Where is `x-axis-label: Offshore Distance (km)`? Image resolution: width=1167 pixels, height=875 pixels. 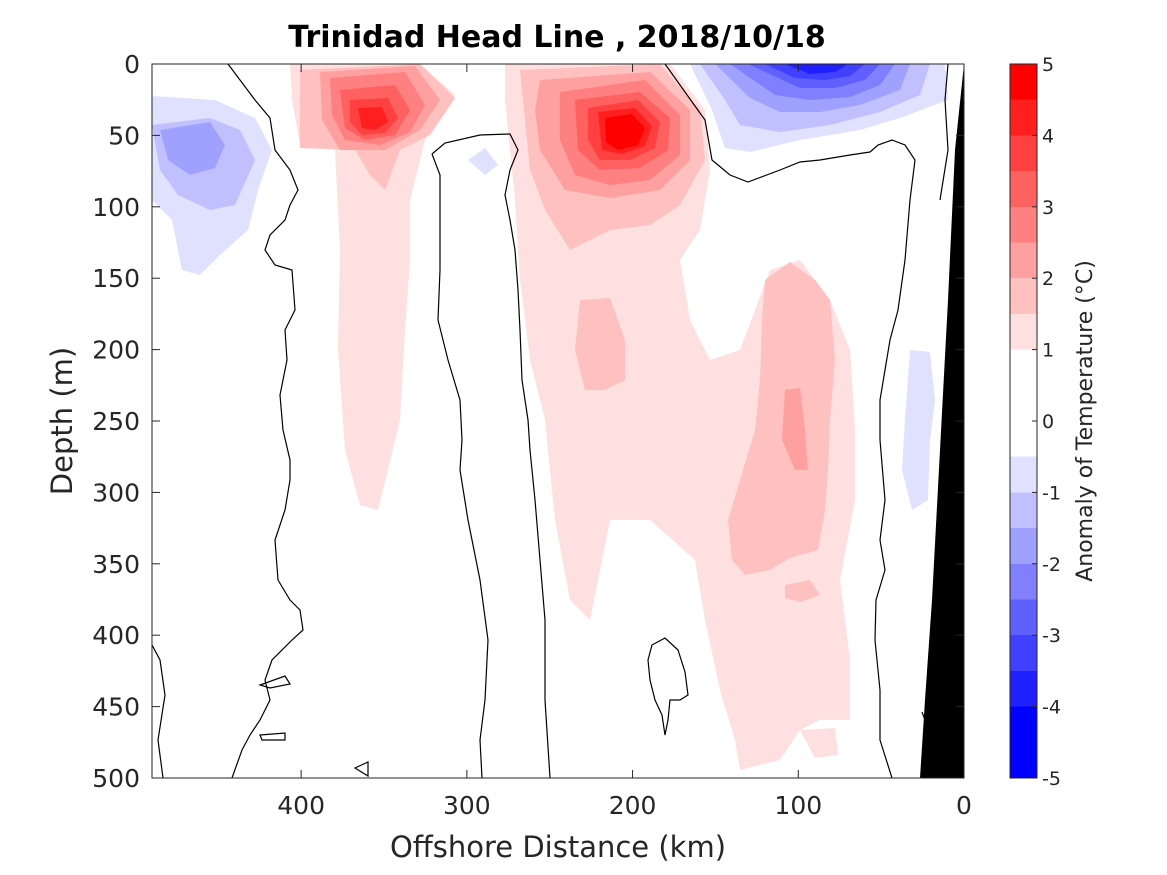 x-axis-label: Offshore Distance (km) is located at coordinates (558, 847).